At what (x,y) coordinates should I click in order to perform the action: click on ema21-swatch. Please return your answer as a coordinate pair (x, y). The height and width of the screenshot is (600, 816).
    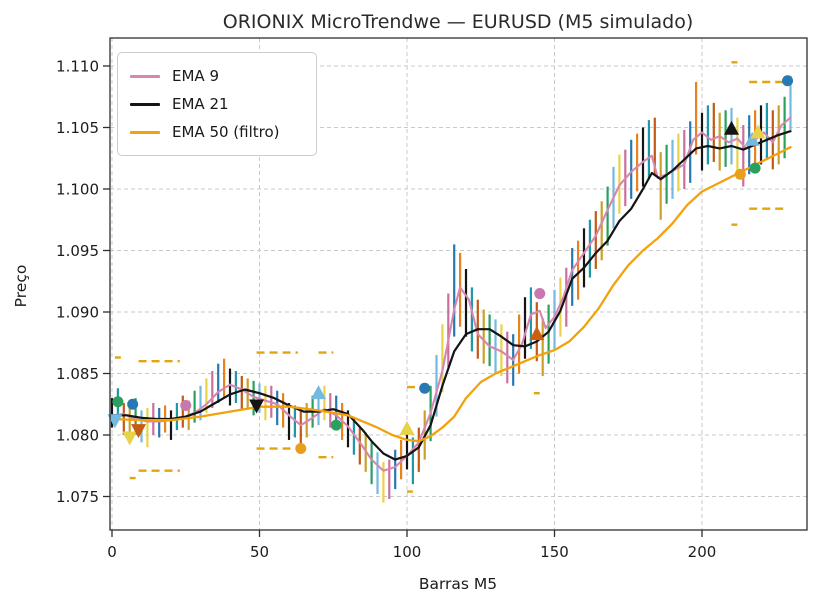
    Looking at the image, I should click on (145, 104).